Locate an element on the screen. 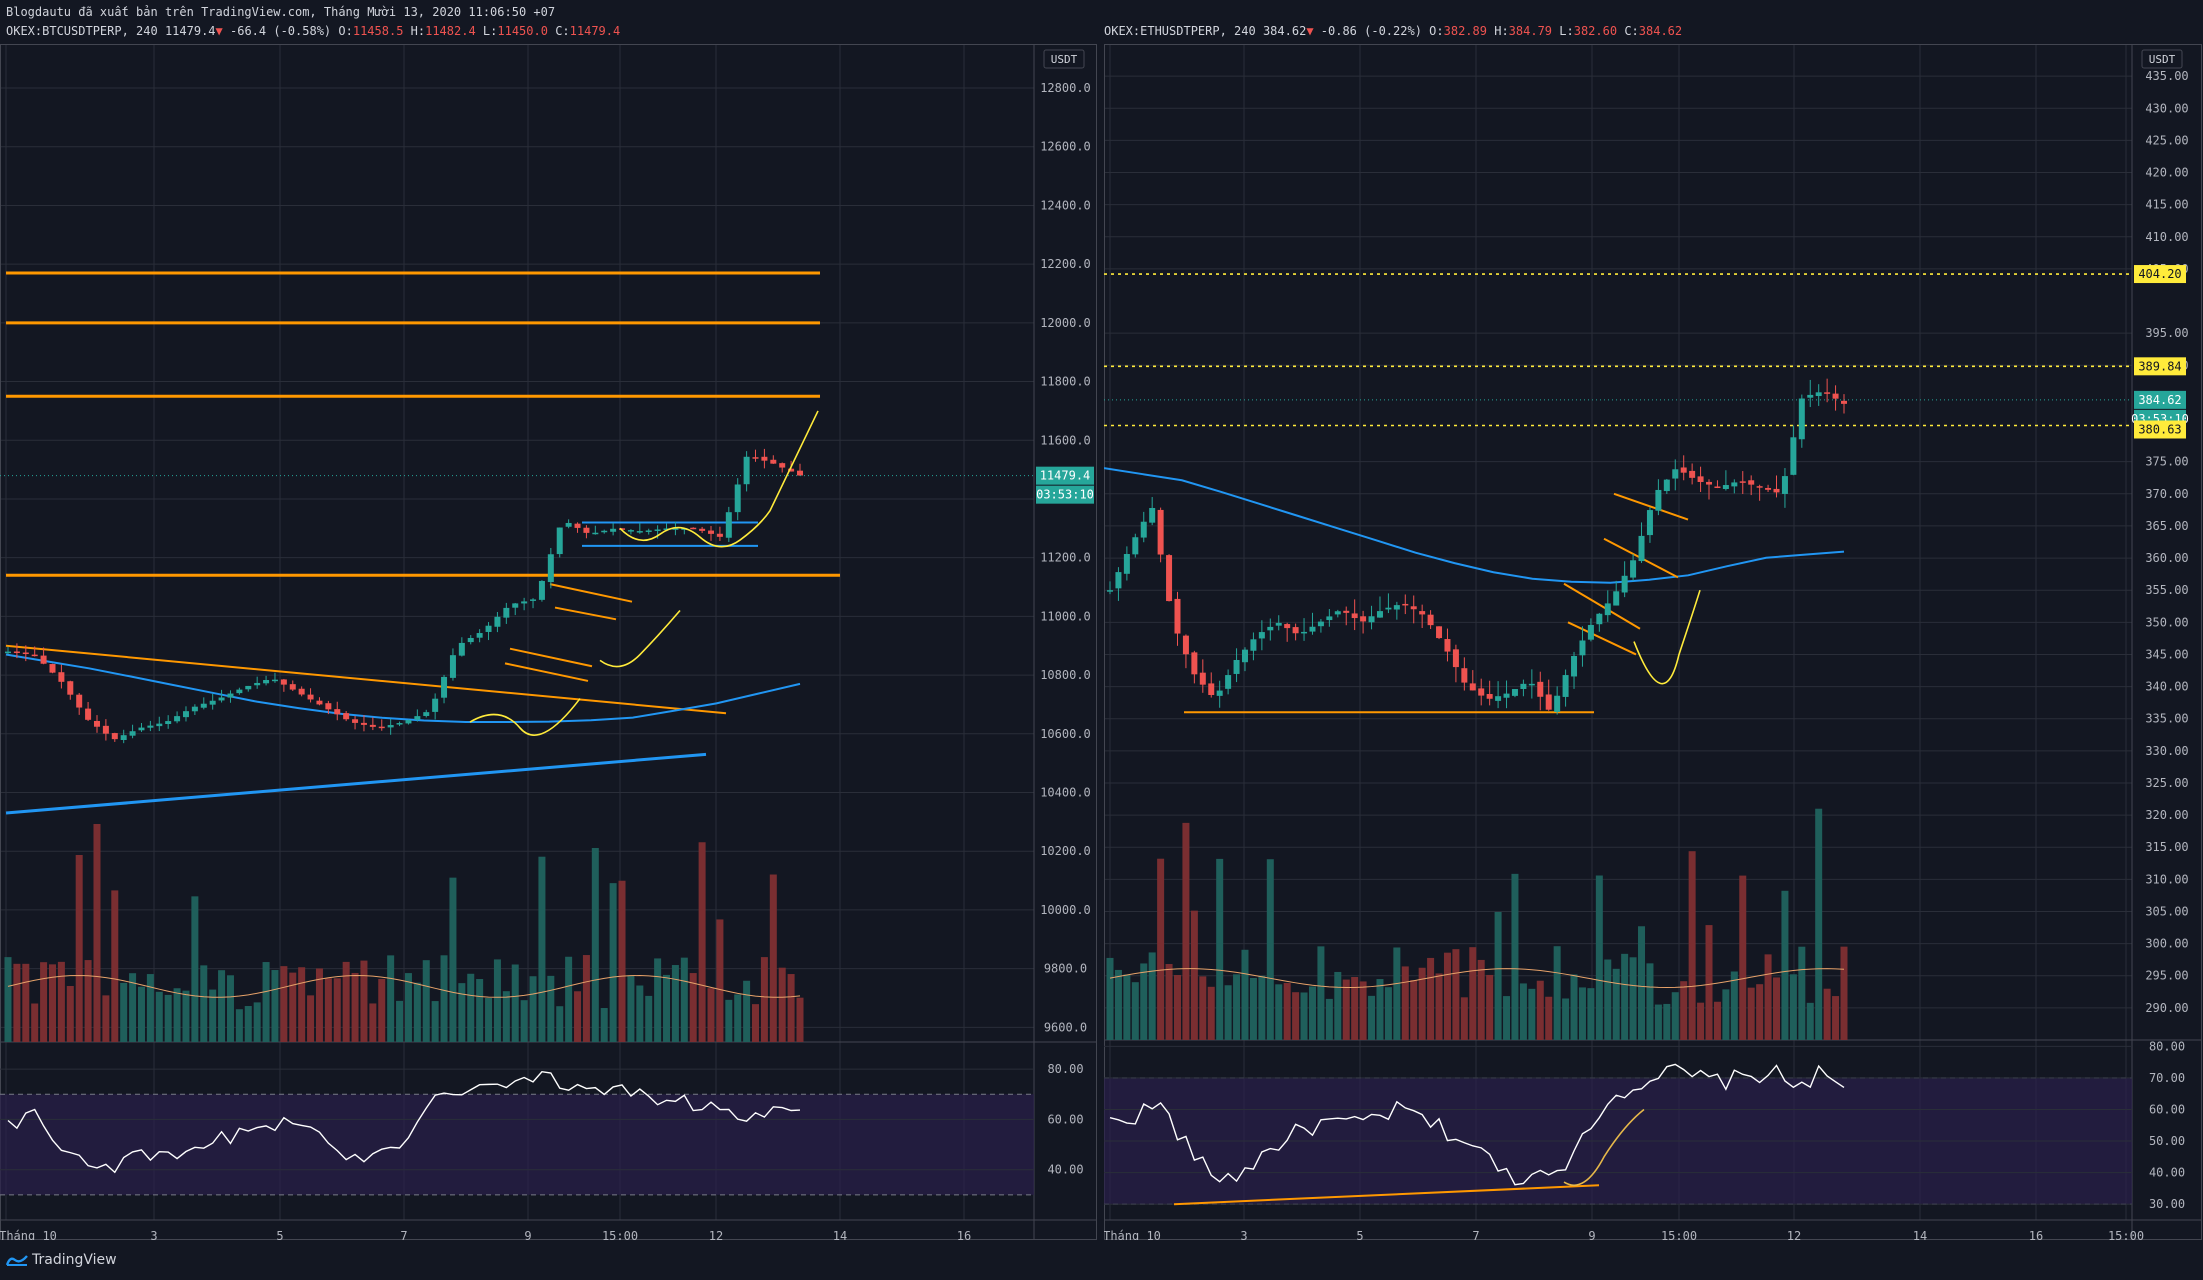 The width and height of the screenshot is (2203, 1280). eth-y-tick-label: 315.00 is located at coordinates (2166, 847).